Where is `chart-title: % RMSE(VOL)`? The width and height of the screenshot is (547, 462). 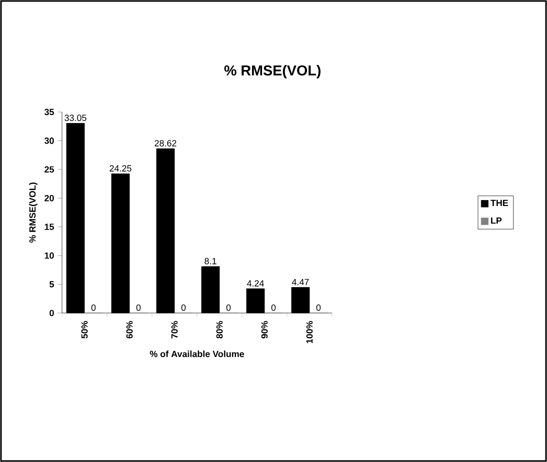 chart-title: % RMSE(VOL) is located at coordinates (272, 71).